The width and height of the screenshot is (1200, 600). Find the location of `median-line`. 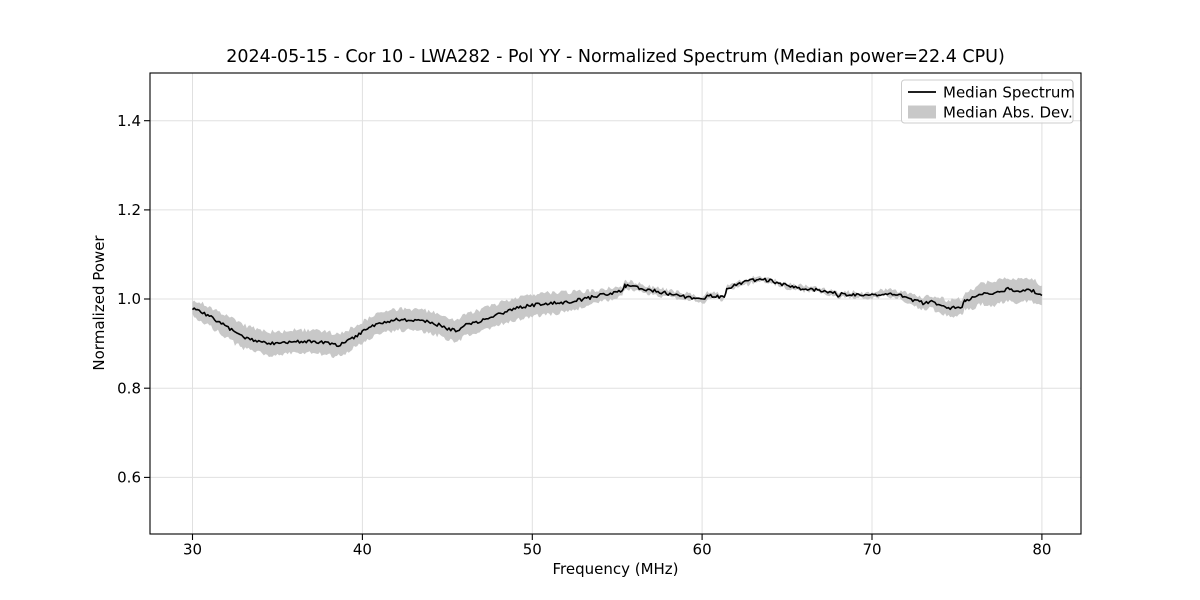

median-line is located at coordinates (617, 312).